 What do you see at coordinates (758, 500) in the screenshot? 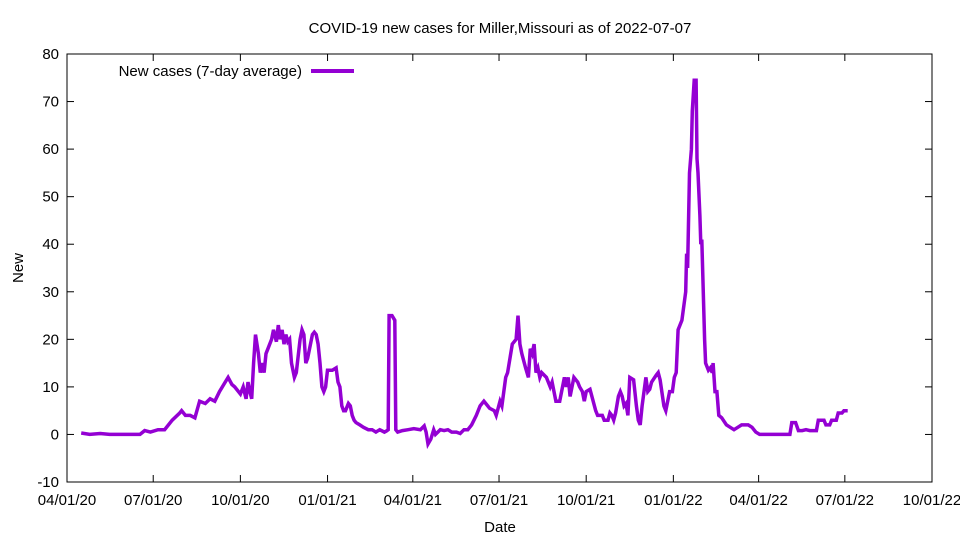
I see `x-tick-label: 04/01/22` at bounding box center [758, 500].